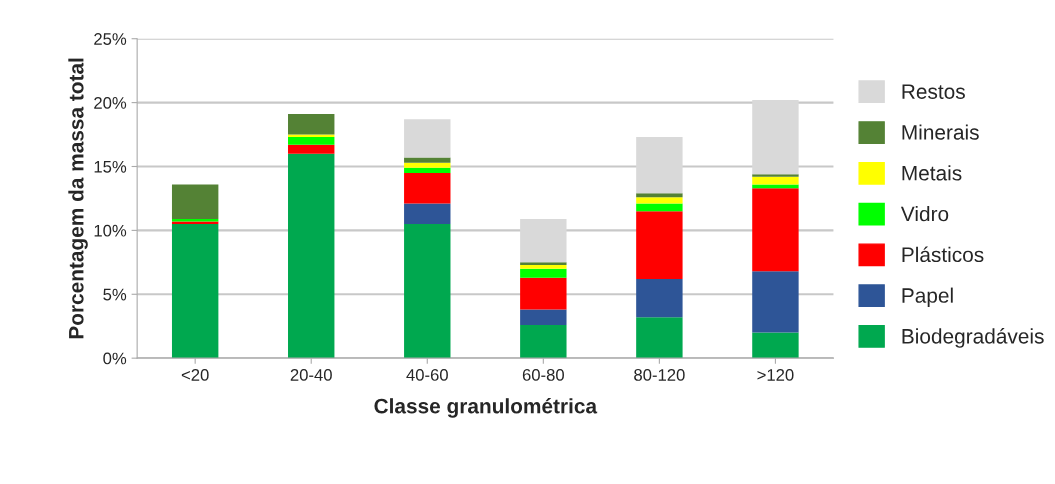 The height and width of the screenshot is (484, 1055). What do you see at coordinates (110, 39) in the screenshot?
I see `y-tick-label: 25%` at bounding box center [110, 39].